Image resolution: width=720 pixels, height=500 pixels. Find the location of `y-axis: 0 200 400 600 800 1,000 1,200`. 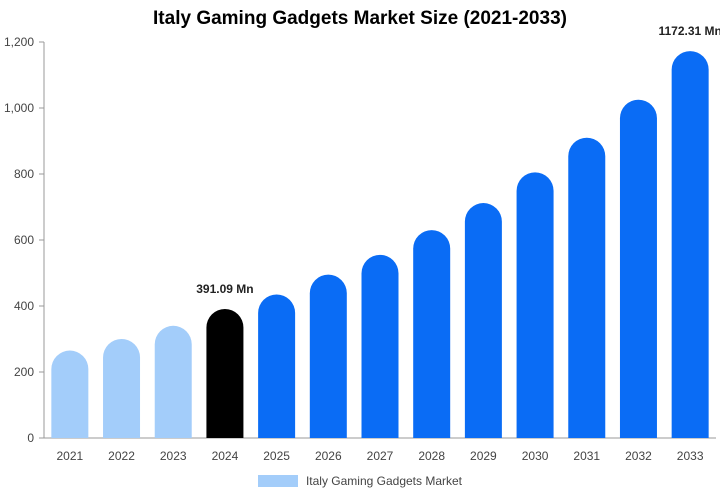

y-axis: 0 200 400 600 800 1,000 1,200 is located at coordinates (24, 240).